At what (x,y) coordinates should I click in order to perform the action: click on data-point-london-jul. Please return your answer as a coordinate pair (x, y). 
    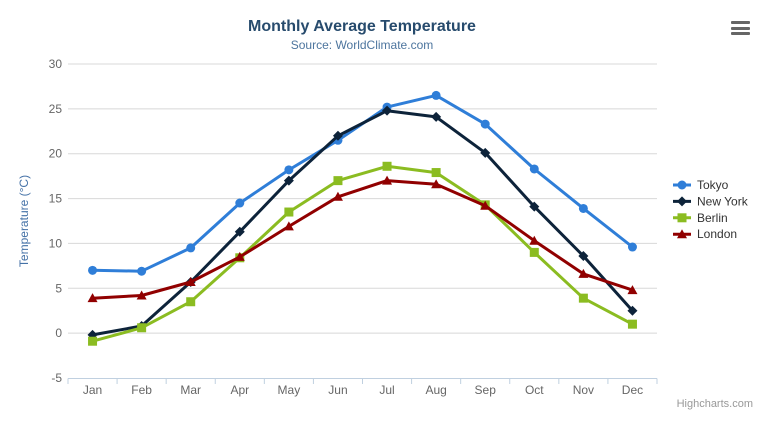
    Looking at the image, I should click on (387, 180).